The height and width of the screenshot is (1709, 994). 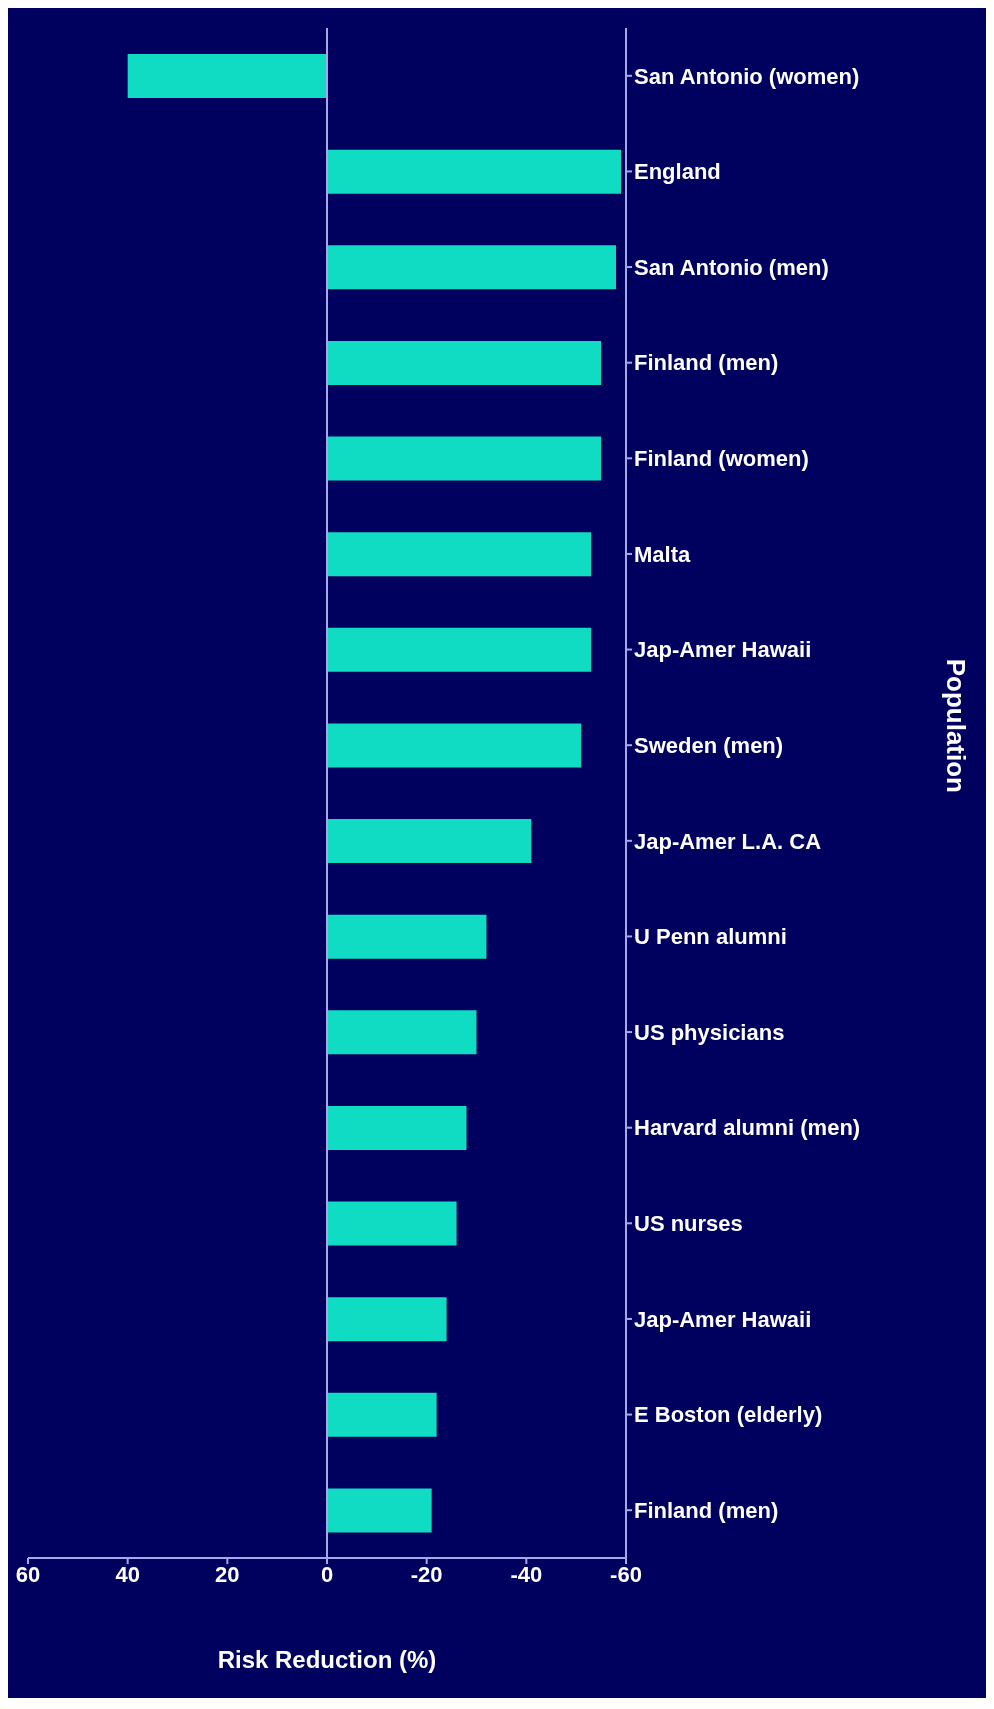 What do you see at coordinates (327, 1574) in the screenshot?
I see `x-tick-label: 0` at bounding box center [327, 1574].